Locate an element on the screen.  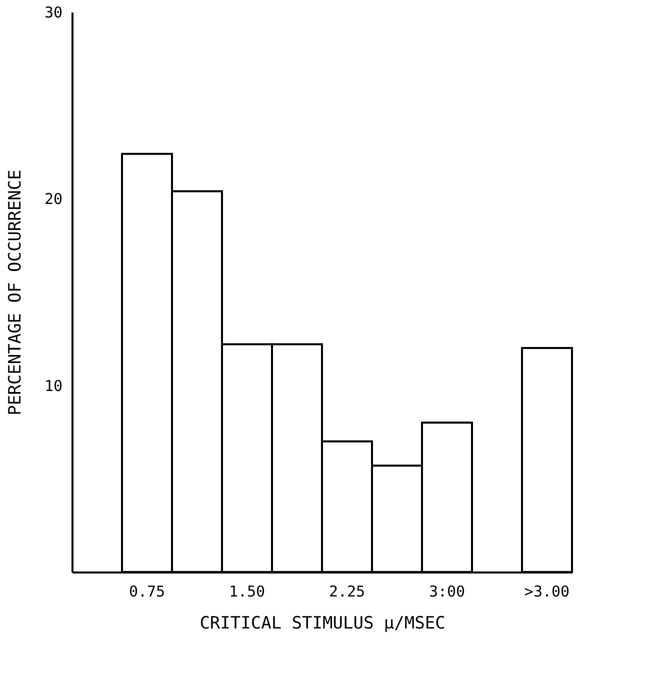
y-tick-label: 10 is located at coordinates (53, 385).